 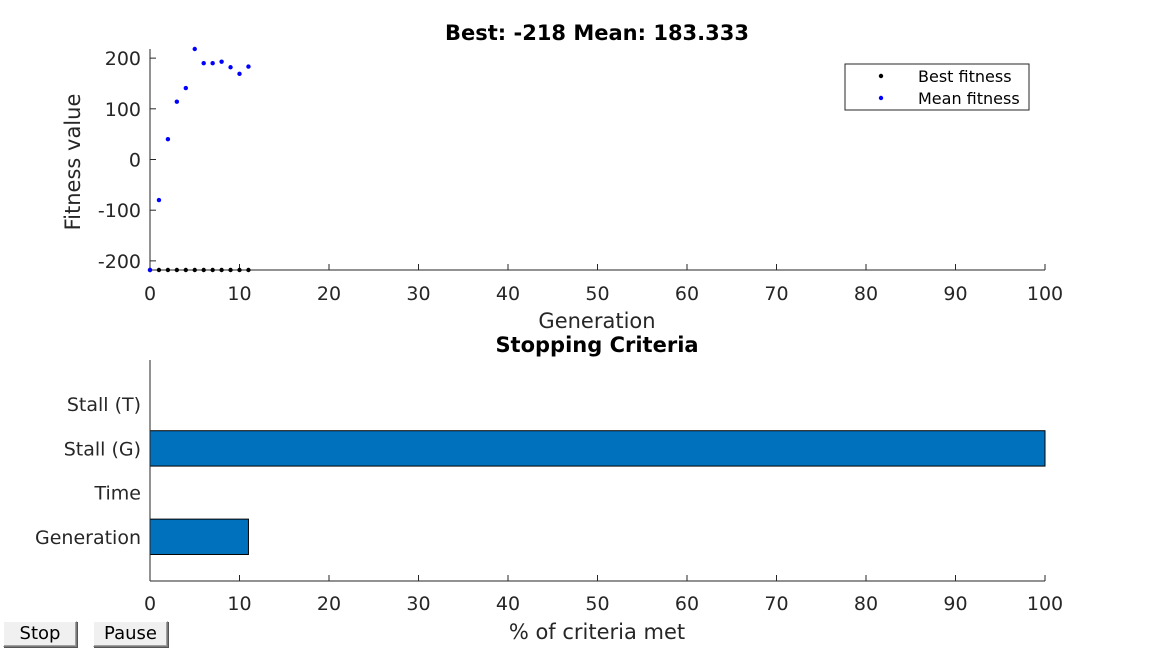 I want to click on fitness-legend: Best fitness Mean fitness, so click(x=937, y=87).